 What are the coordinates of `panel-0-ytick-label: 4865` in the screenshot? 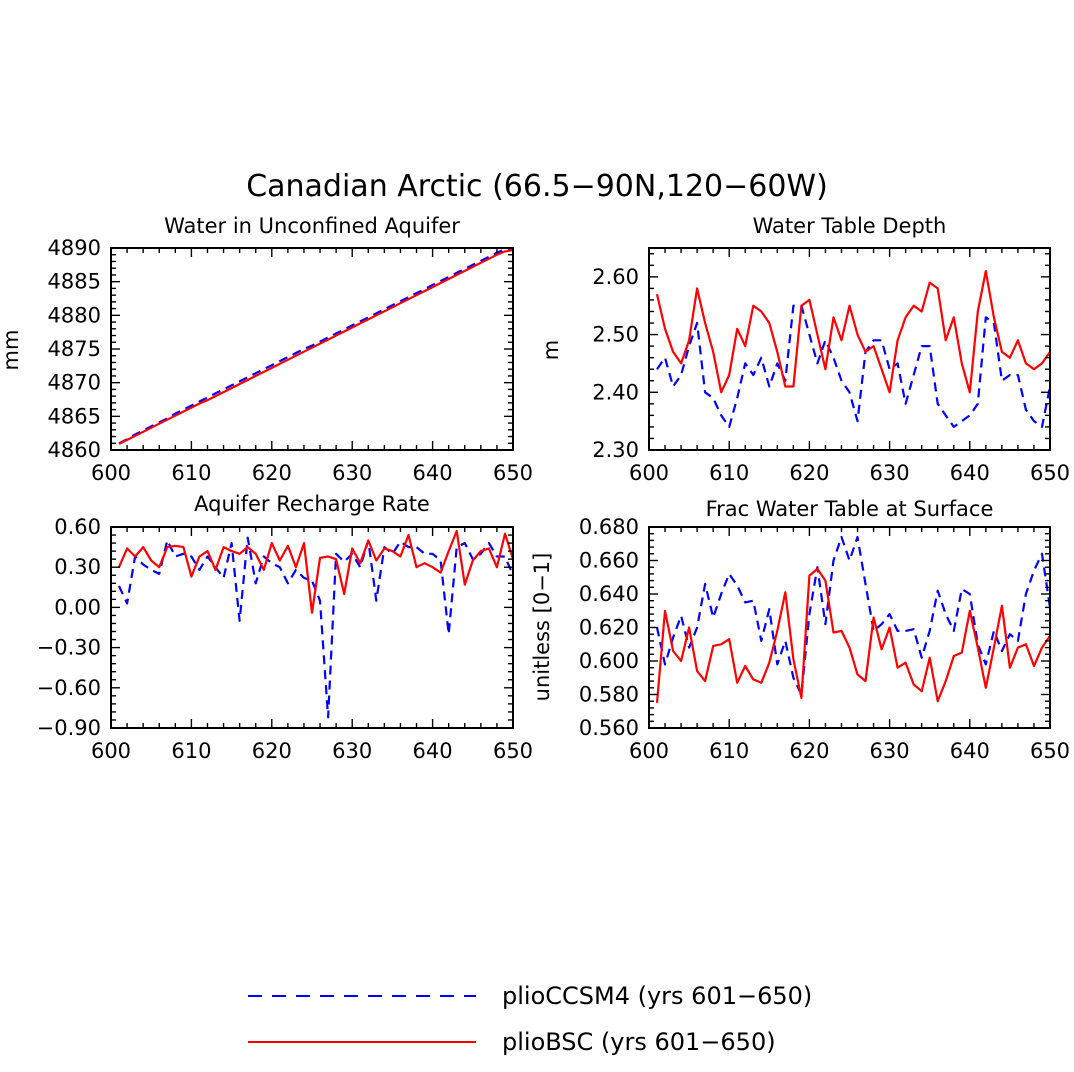 It's located at (74, 416).